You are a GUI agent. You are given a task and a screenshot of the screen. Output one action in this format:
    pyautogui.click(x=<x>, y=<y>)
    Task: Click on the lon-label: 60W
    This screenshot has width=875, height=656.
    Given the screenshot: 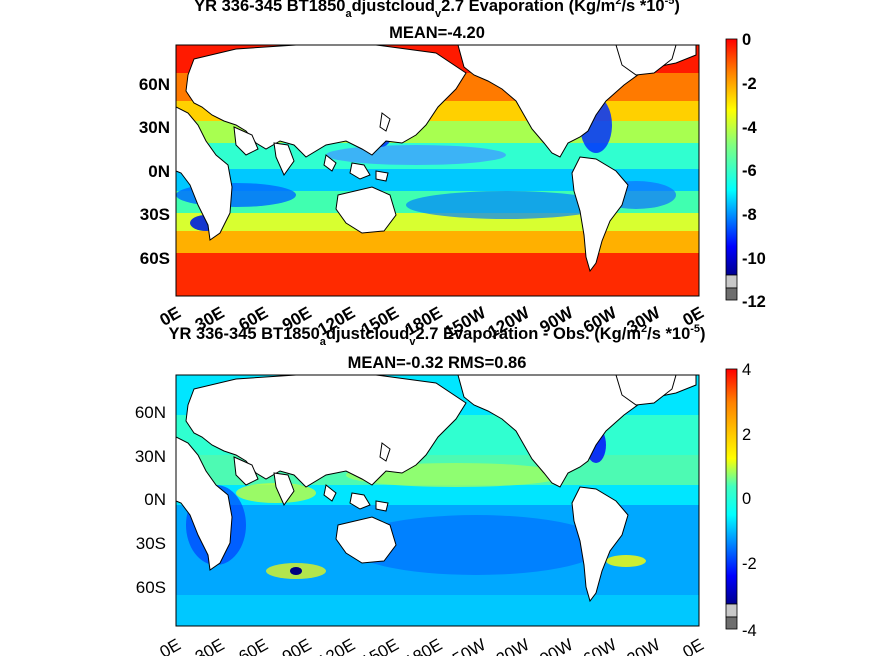 What is the action you would take?
    pyautogui.click(x=600, y=645)
    